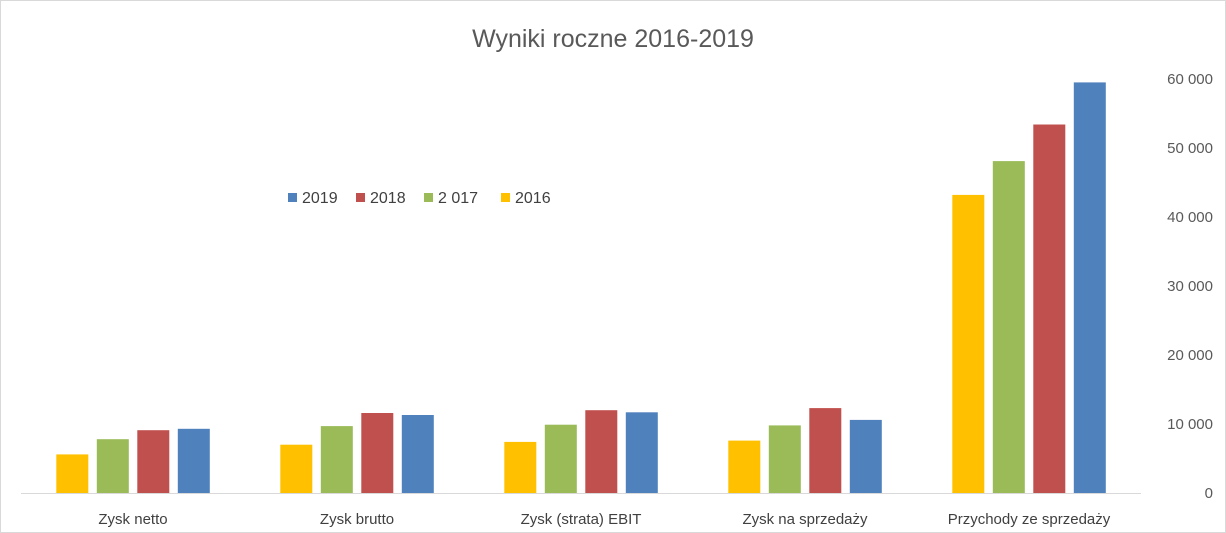 The width and height of the screenshot is (1226, 533). What do you see at coordinates (1190, 217) in the screenshot?
I see `y-tick-label: 40 000` at bounding box center [1190, 217].